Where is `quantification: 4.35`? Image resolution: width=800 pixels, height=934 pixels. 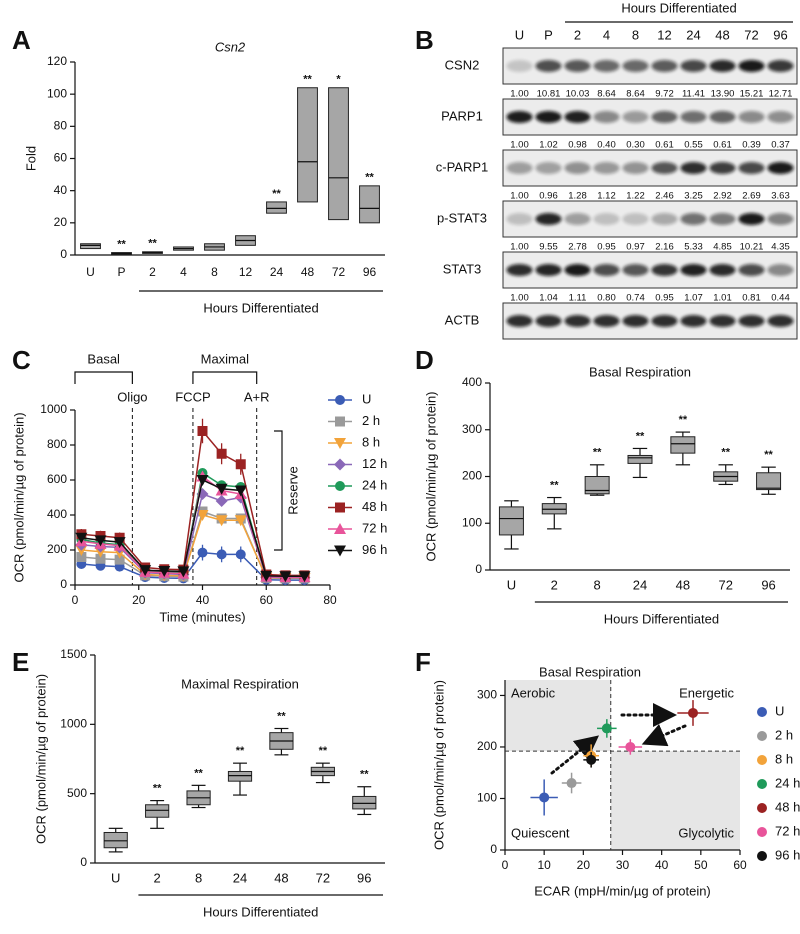
quantification: 4.35 is located at coordinates (780, 247).